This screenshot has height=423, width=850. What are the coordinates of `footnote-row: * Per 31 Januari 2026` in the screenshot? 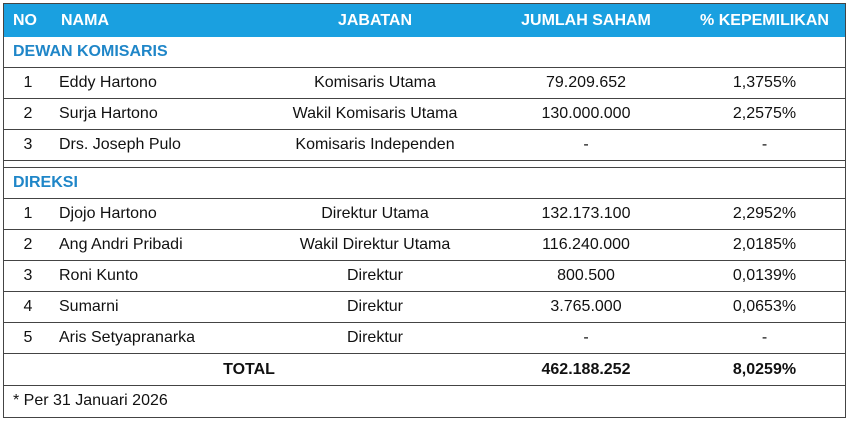 It's located at (424, 401).